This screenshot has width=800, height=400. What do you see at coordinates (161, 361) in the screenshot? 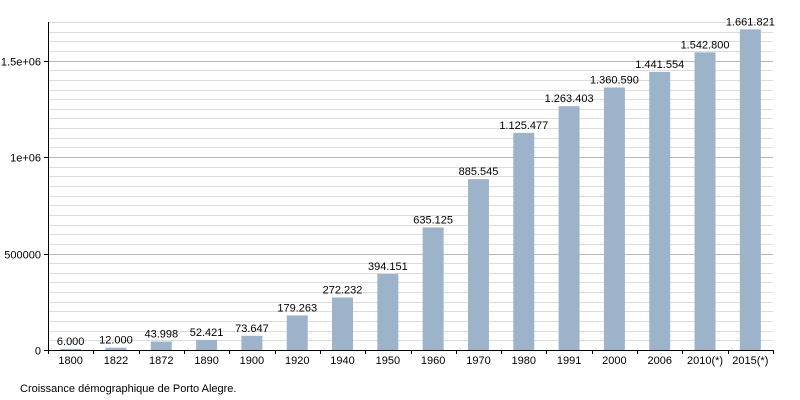
I see `x-tick-label: 1872` at bounding box center [161, 361].